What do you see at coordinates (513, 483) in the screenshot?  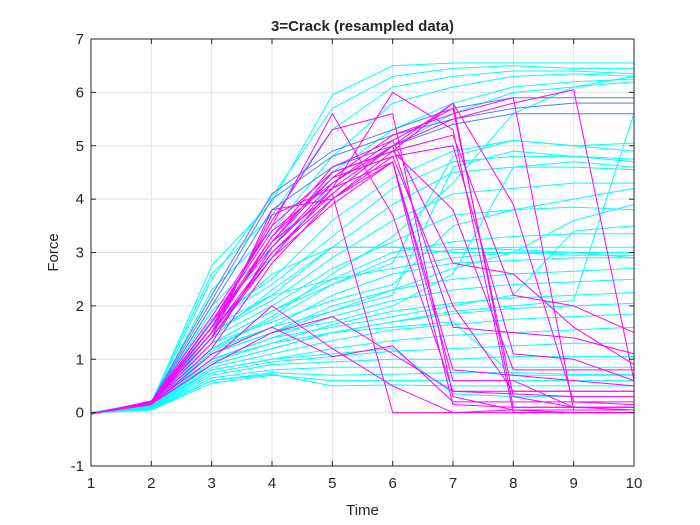 I see `x-tick-label: 8` at bounding box center [513, 483].